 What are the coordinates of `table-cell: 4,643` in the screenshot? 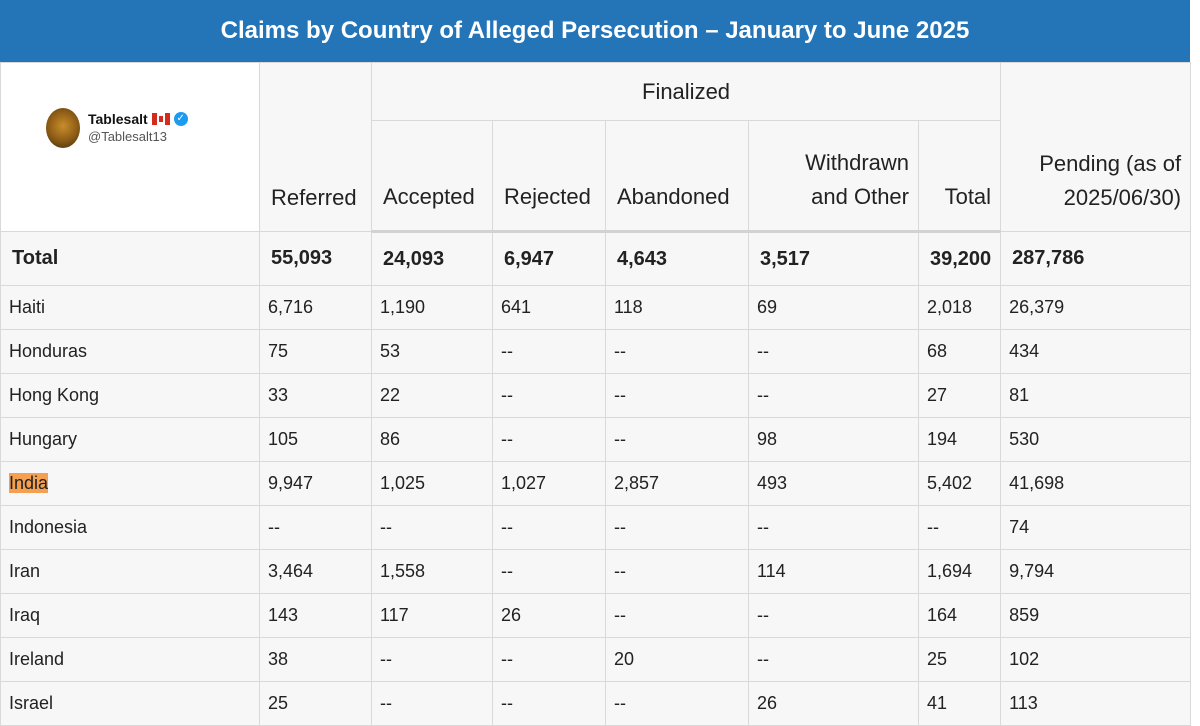 It's located at (677, 258).